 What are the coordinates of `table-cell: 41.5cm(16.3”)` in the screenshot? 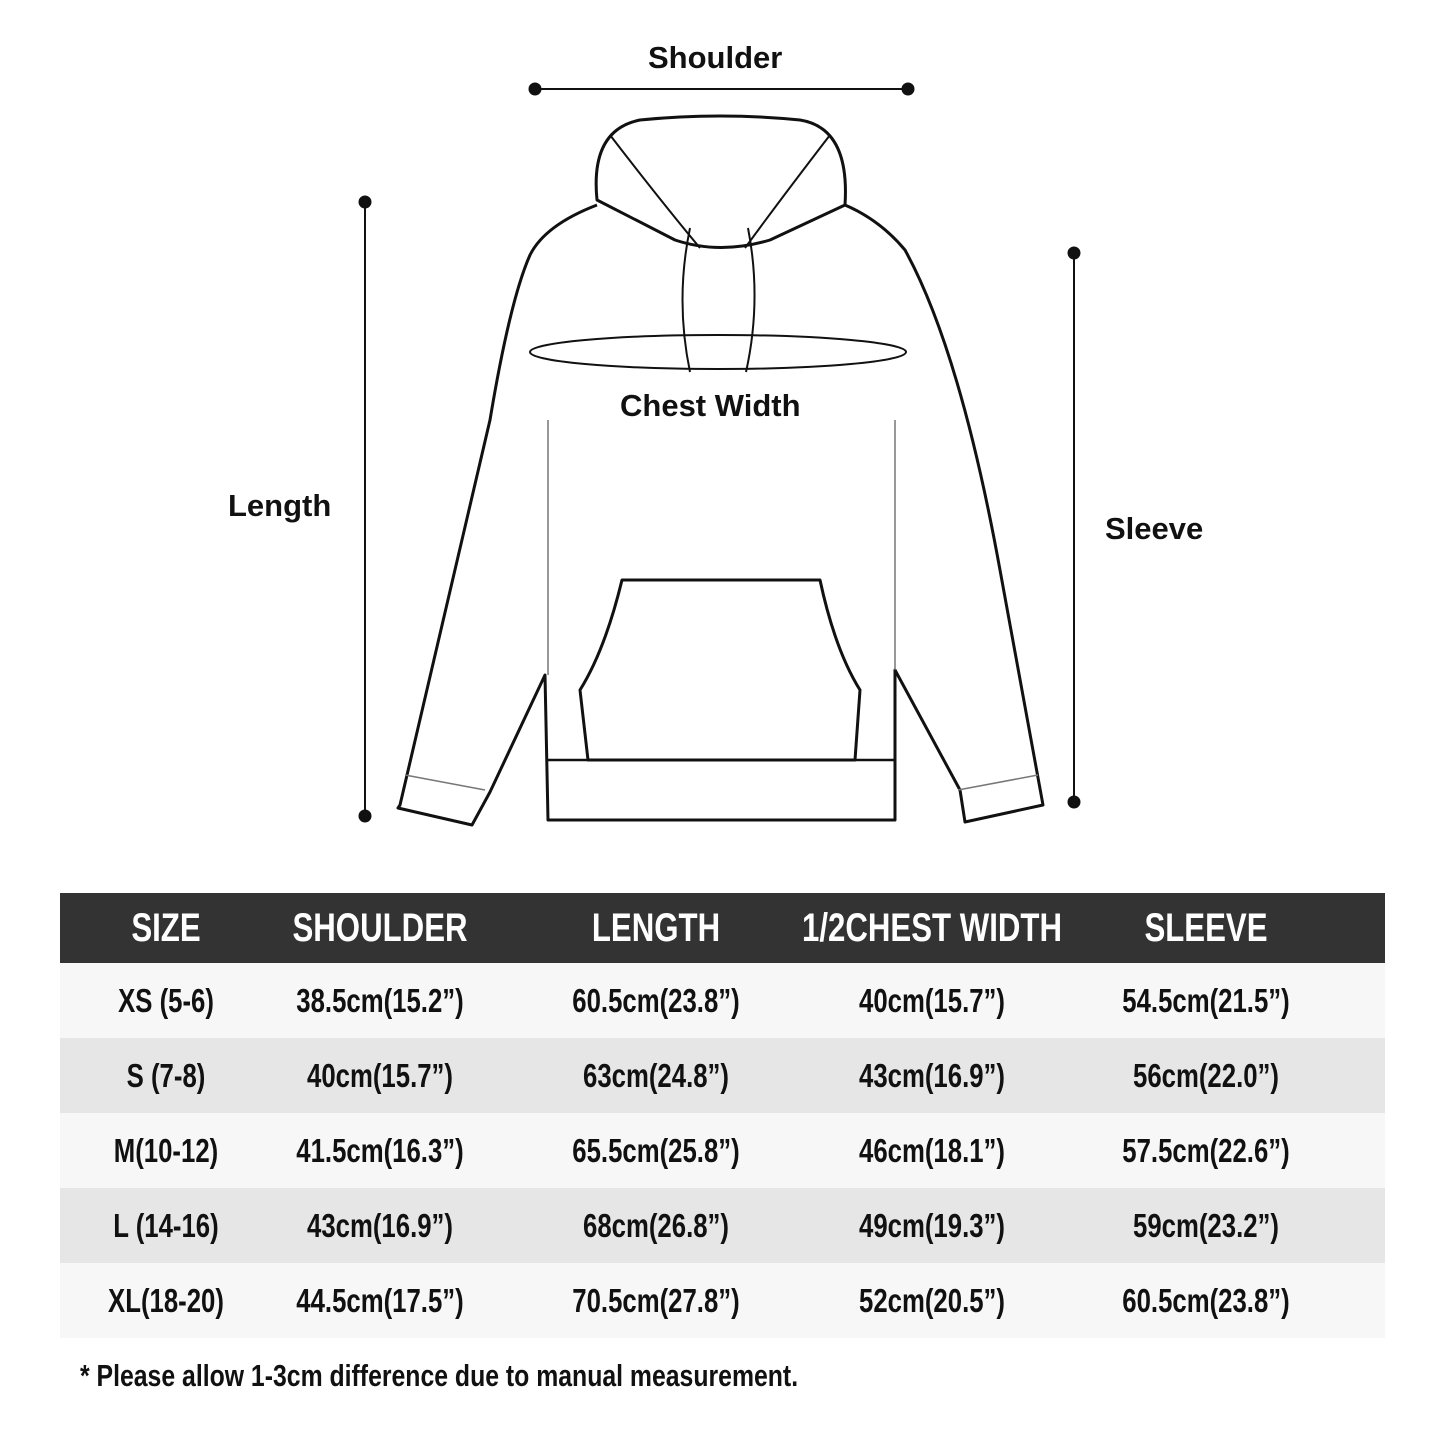 It's located at (380, 1150).